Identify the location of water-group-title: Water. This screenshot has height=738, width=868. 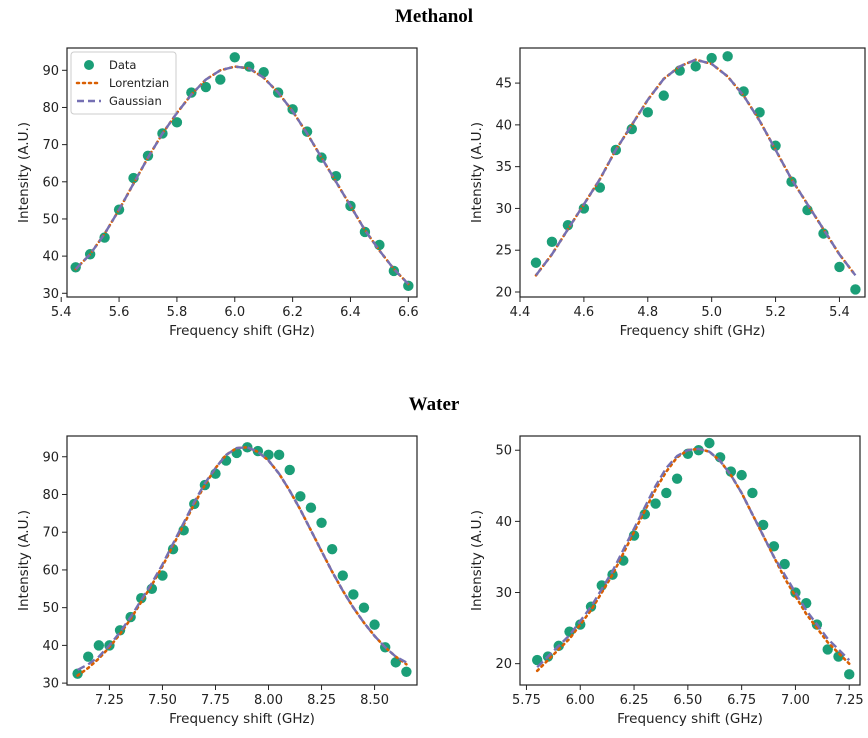
(434, 404).